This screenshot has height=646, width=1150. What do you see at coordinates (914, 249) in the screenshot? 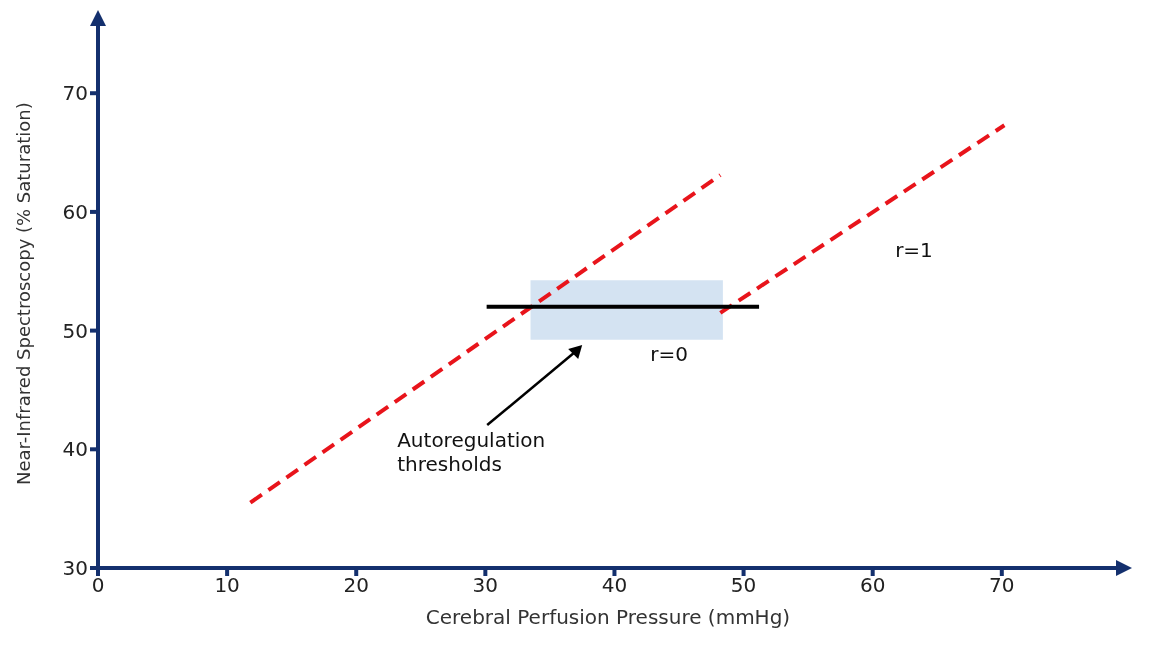
I see `annotation: r=1` at bounding box center [914, 249].